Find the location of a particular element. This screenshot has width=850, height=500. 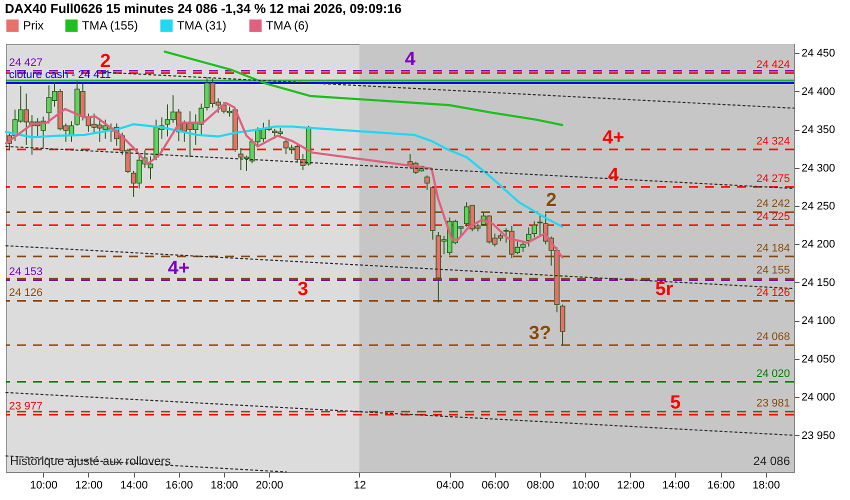

x-tick-label: 20:00 is located at coordinates (270, 486).